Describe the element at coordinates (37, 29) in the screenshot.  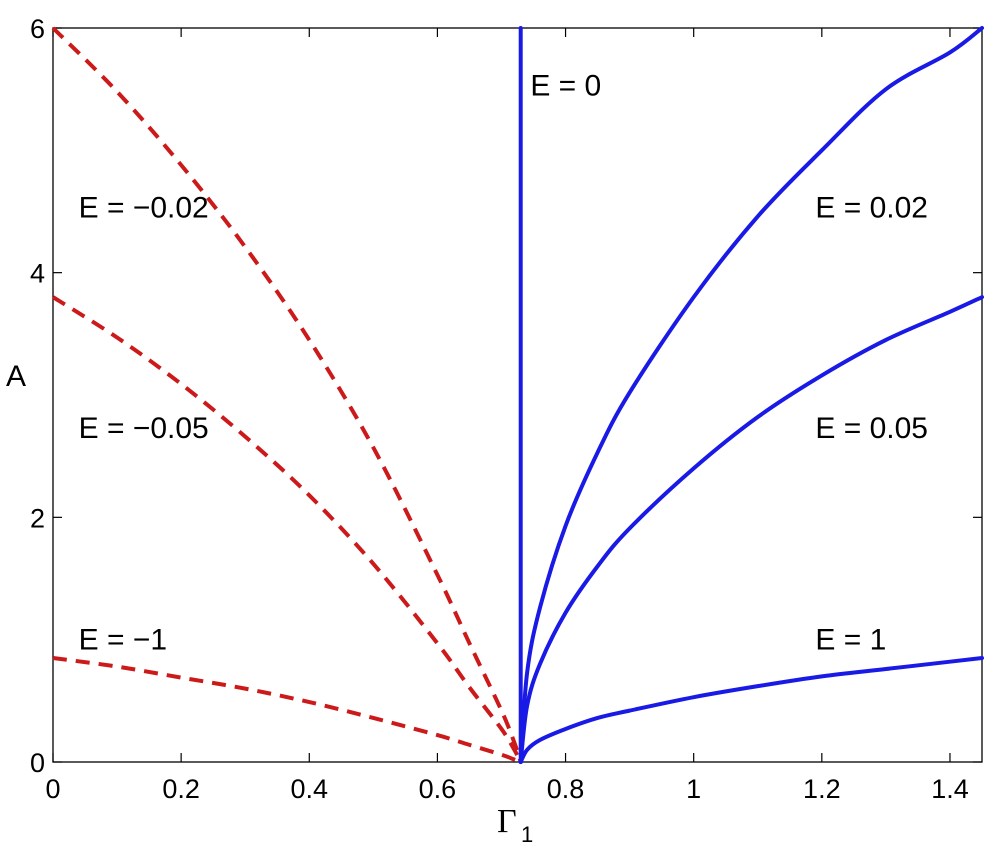
I see `y-tick-label: 6` at that location.